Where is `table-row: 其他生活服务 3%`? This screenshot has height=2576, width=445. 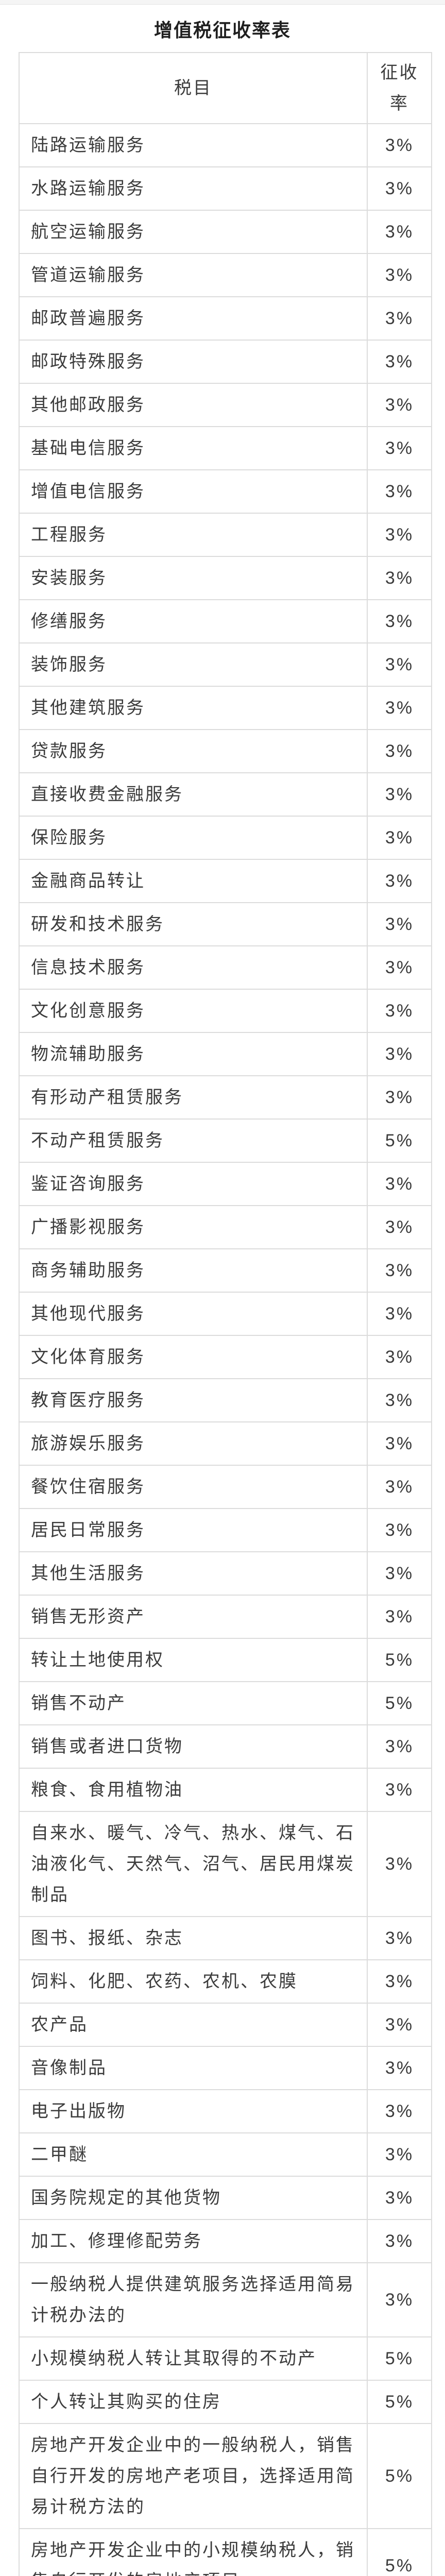
table-row: 其他生活服务 3% is located at coordinates (225, 1574).